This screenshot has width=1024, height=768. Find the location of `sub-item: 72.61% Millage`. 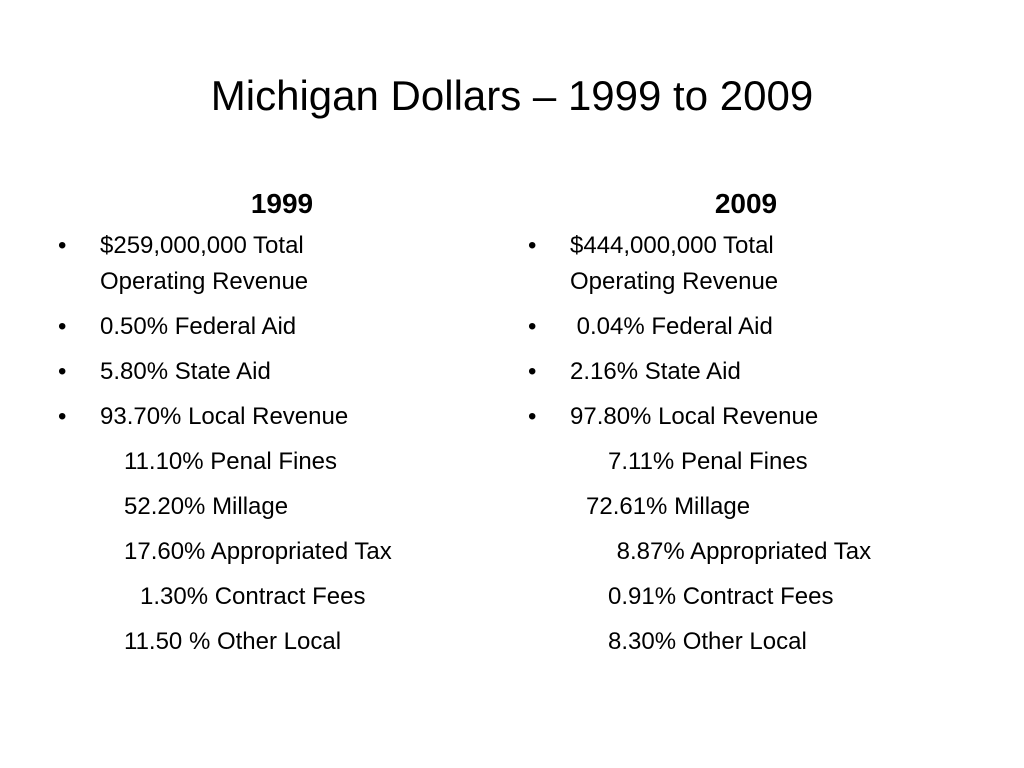

sub-item: 72.61% Millage is located at coordinates (668, 506).